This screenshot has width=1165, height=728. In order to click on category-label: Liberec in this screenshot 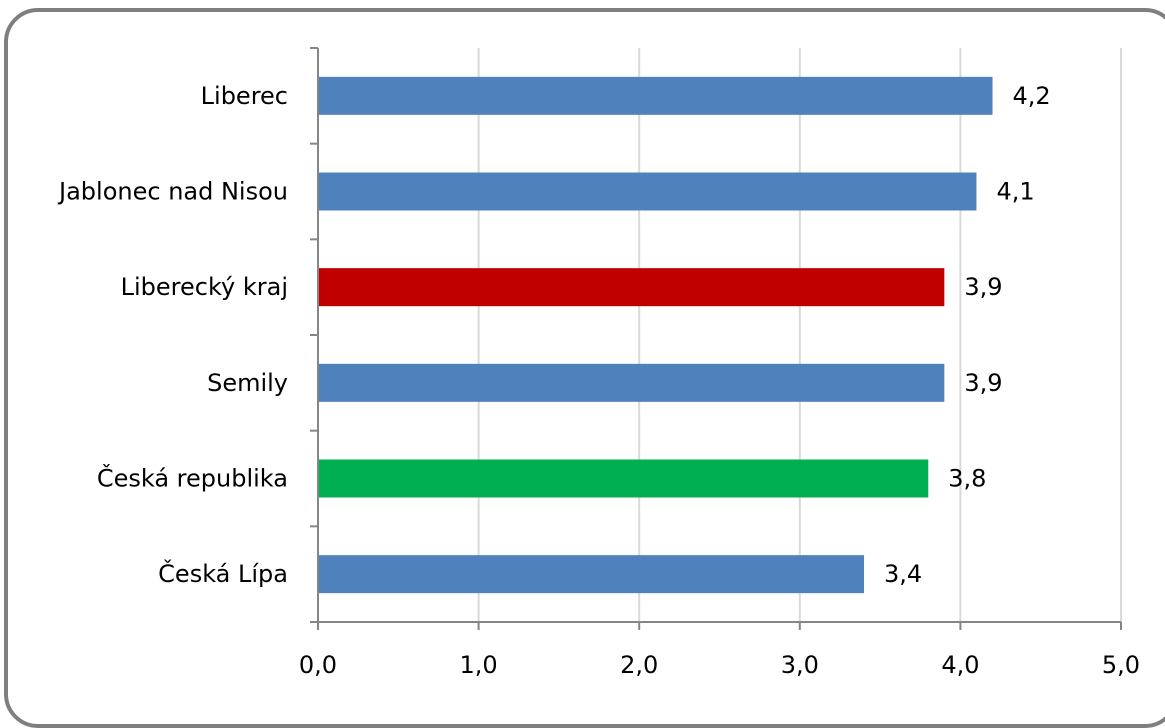, I will do `click(244, 96)`.